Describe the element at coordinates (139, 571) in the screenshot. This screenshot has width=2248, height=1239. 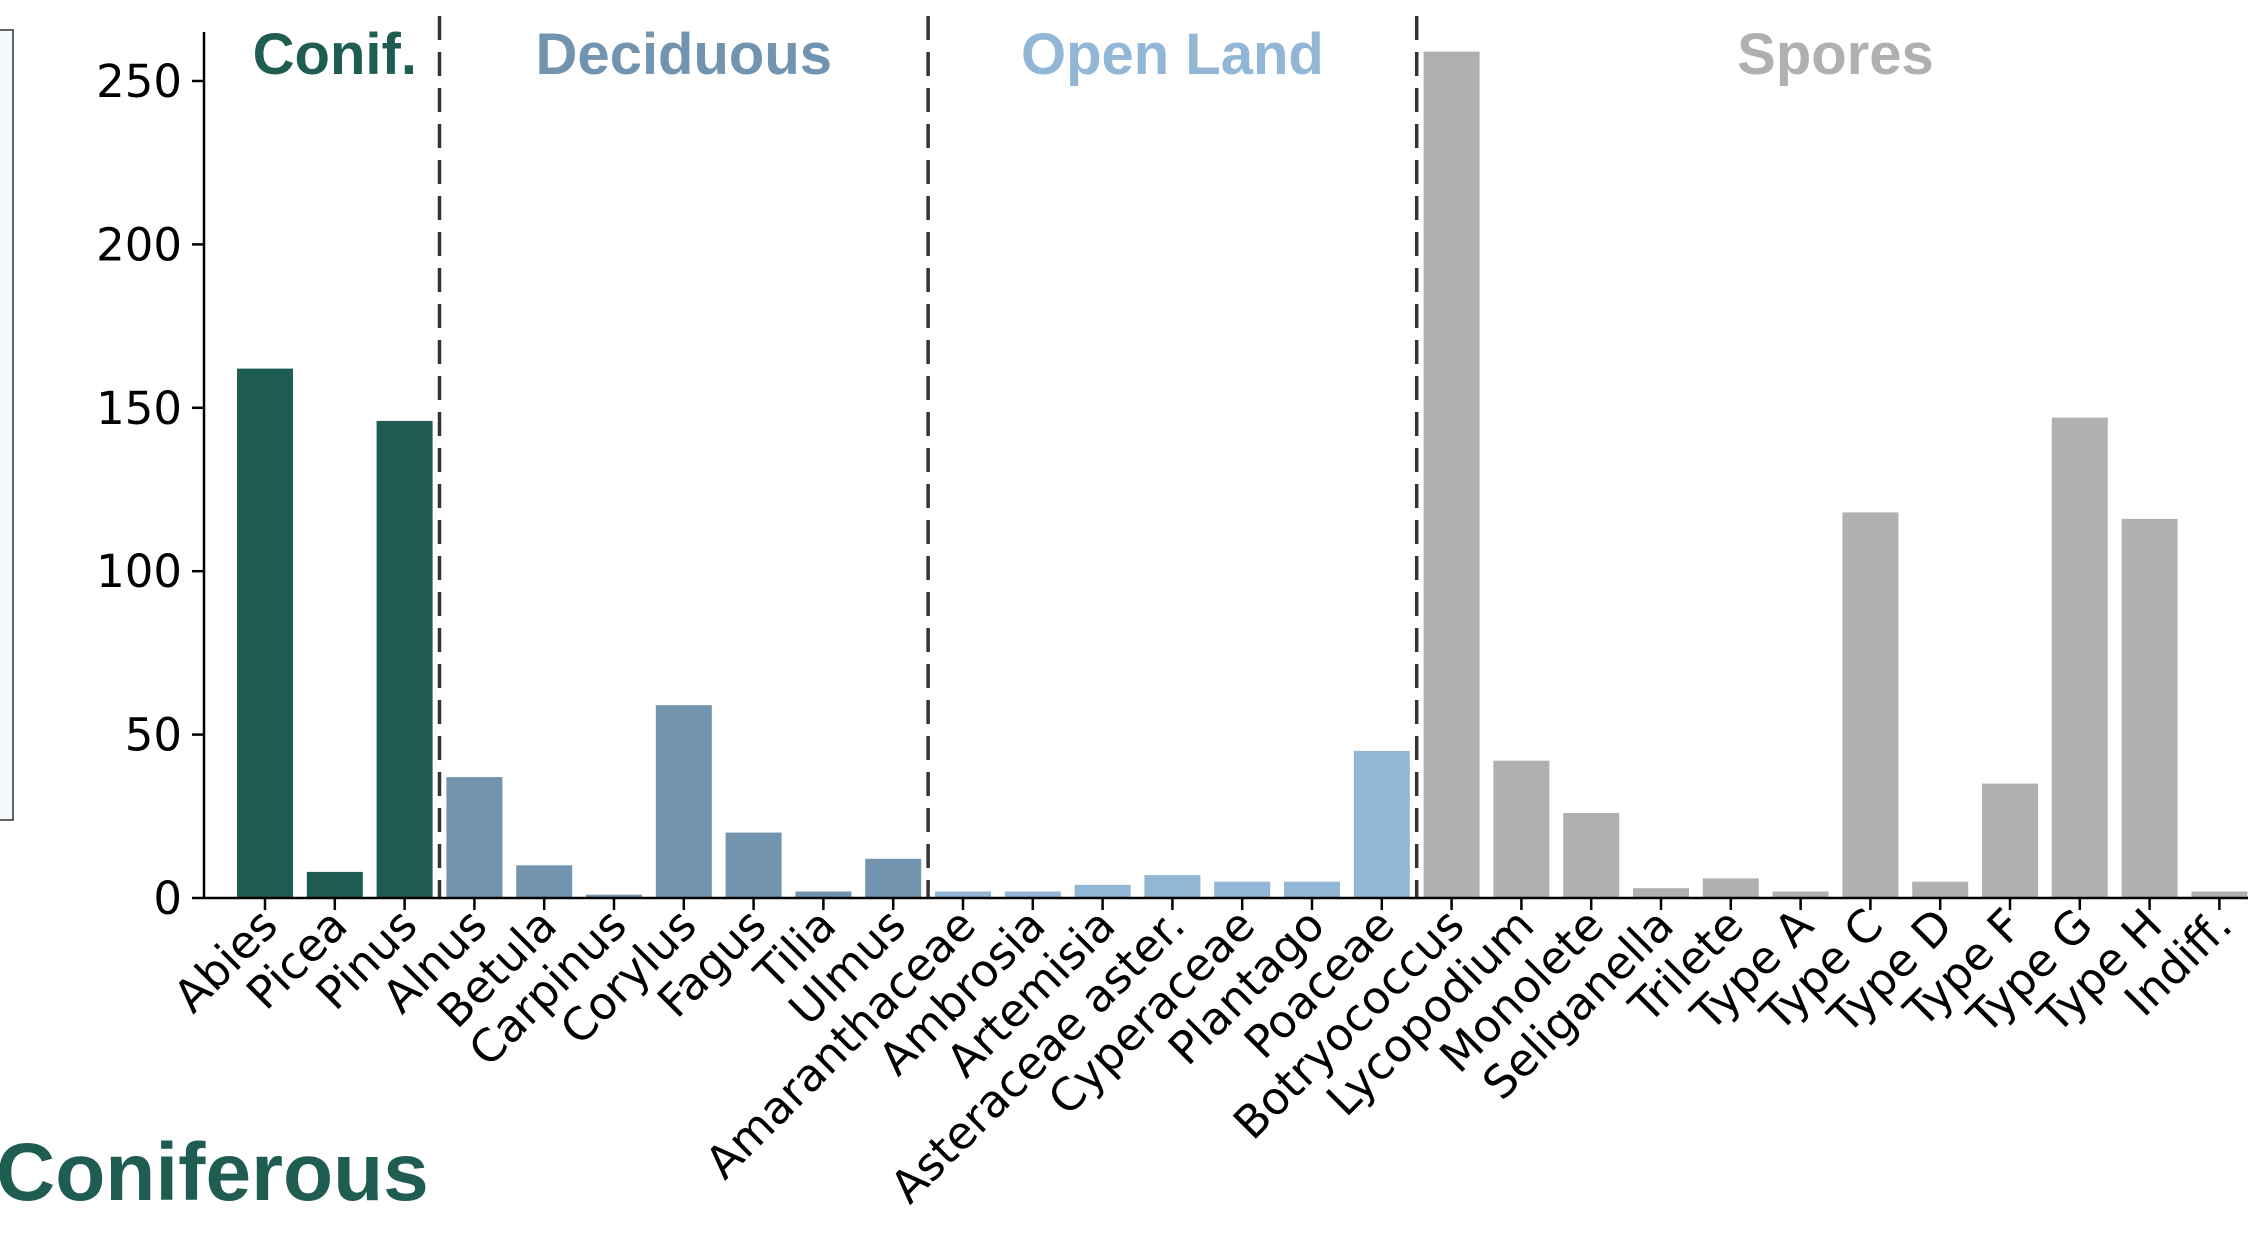
I see `y-tick-label-100: 100` at that location.